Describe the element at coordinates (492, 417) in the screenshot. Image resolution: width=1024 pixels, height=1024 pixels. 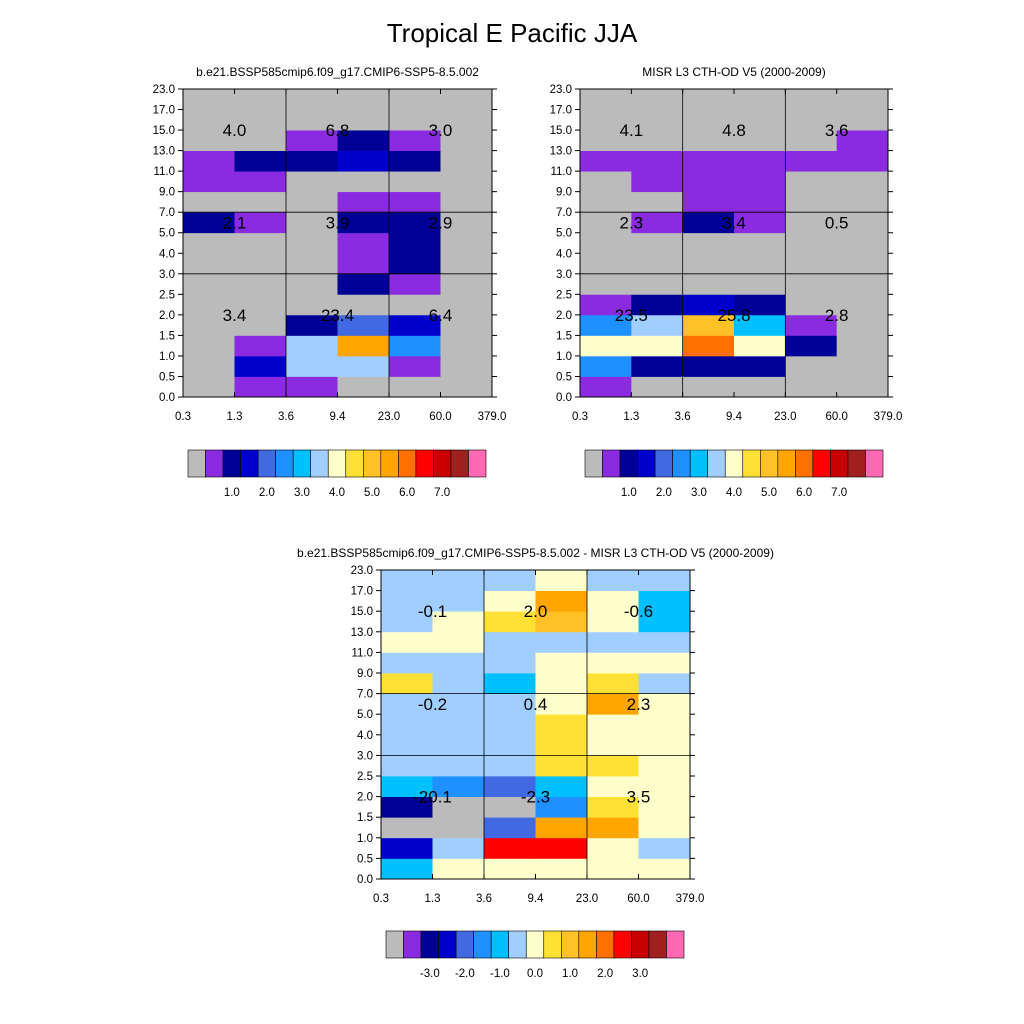
I see `x-tick-label: 379.0` at that location.